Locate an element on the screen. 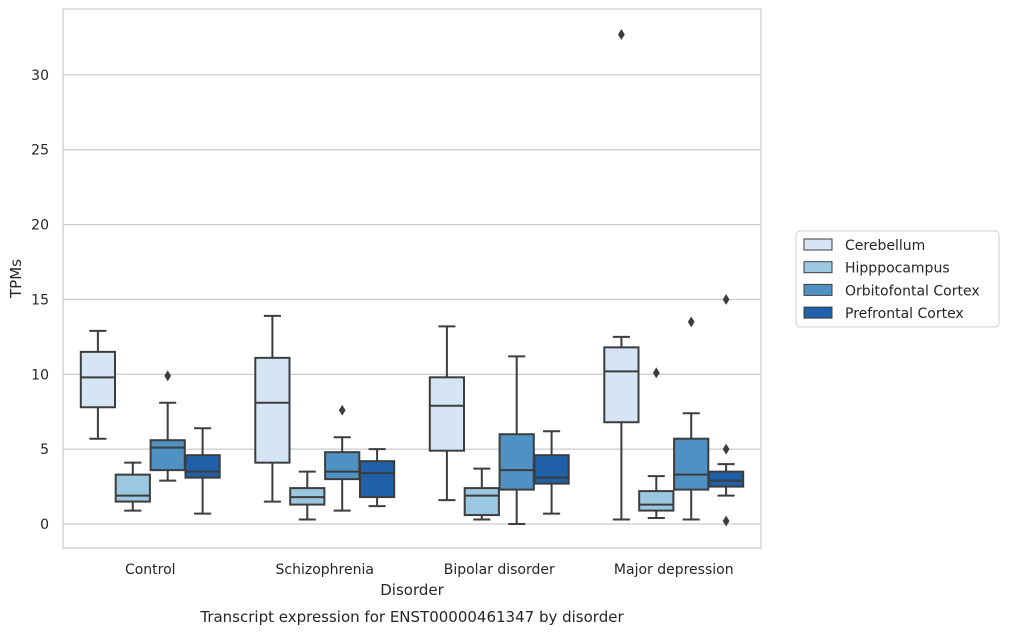 The image size is (1009, 634). y-tick-label: 5 is located at coordinates (44, 450).